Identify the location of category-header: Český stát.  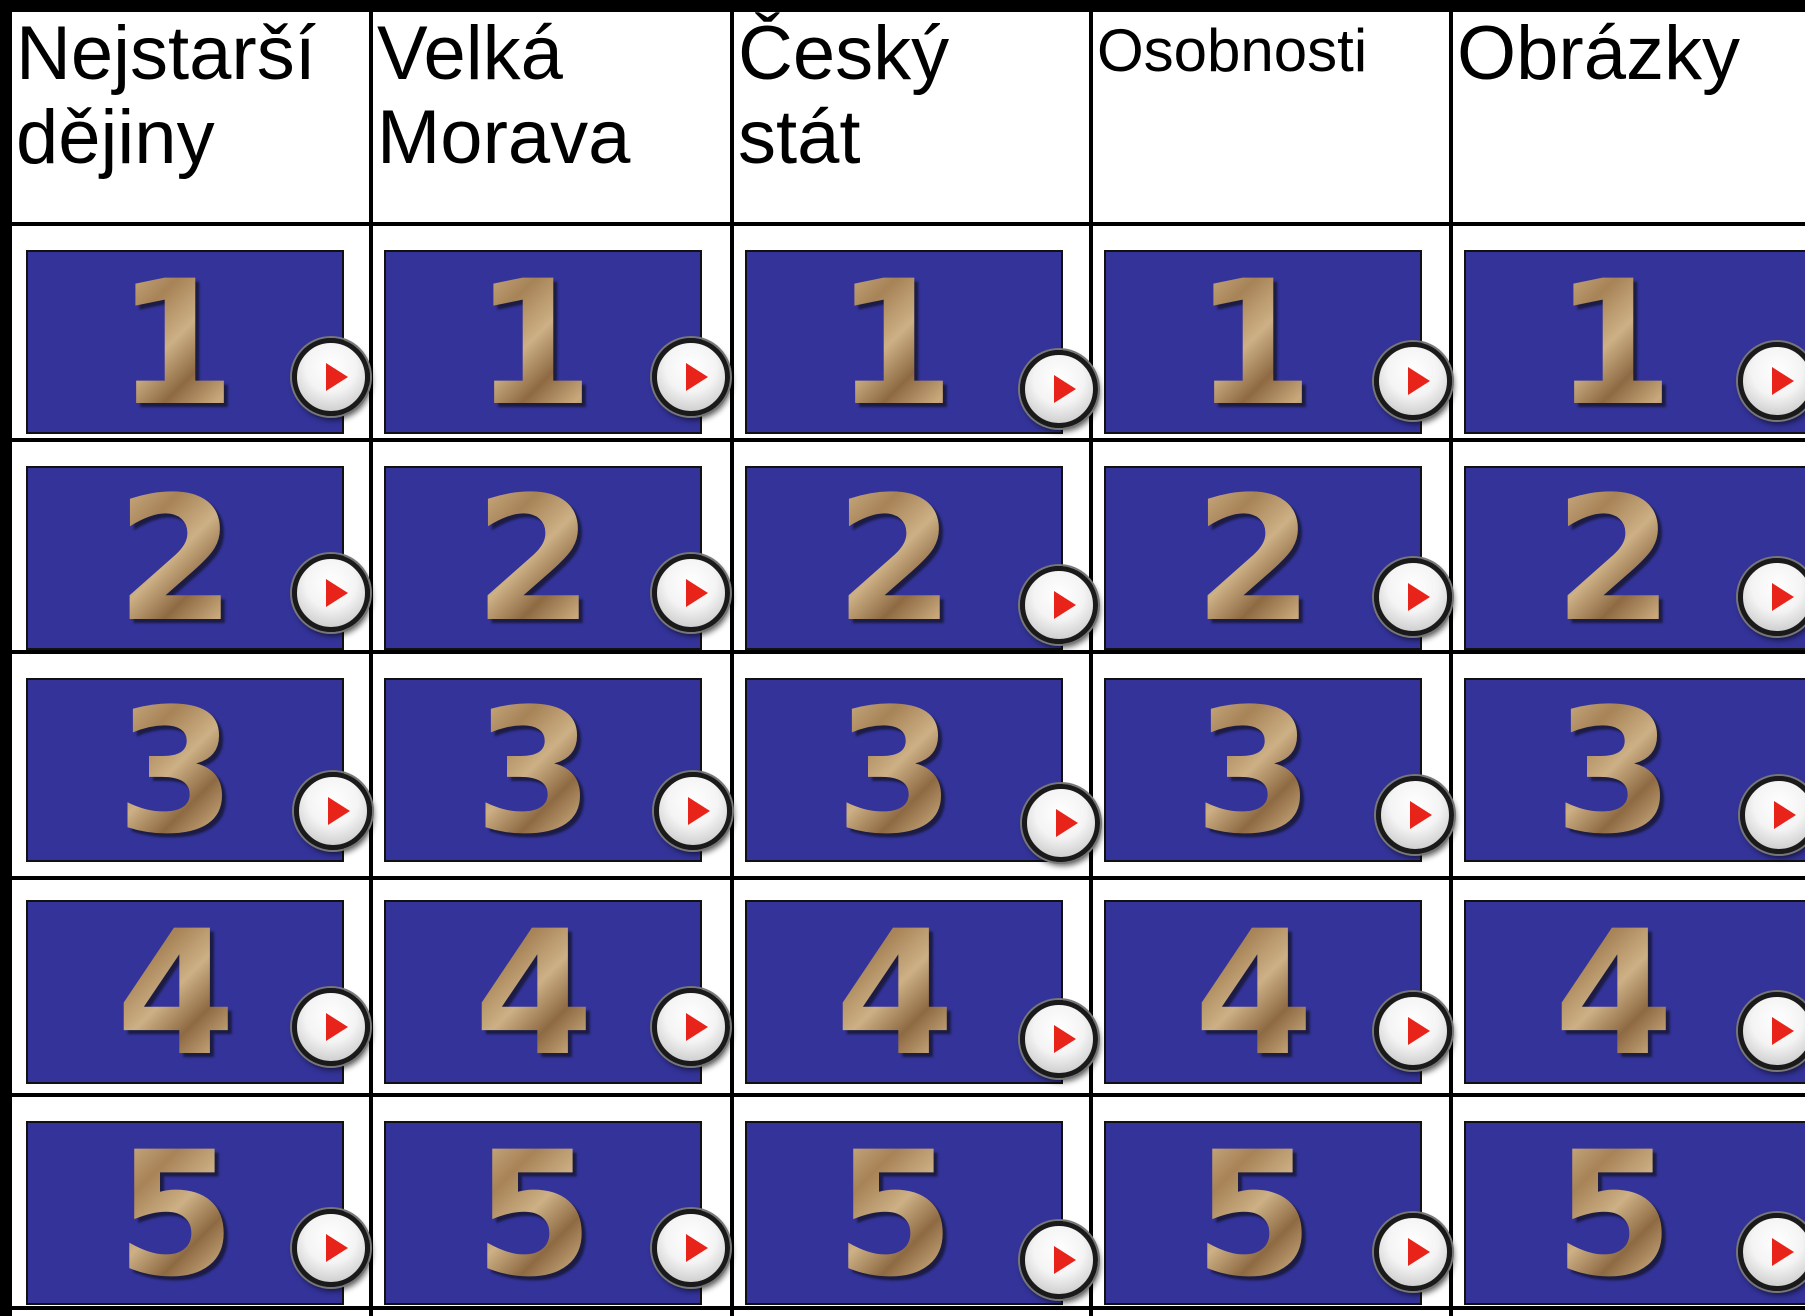
(844, 96).